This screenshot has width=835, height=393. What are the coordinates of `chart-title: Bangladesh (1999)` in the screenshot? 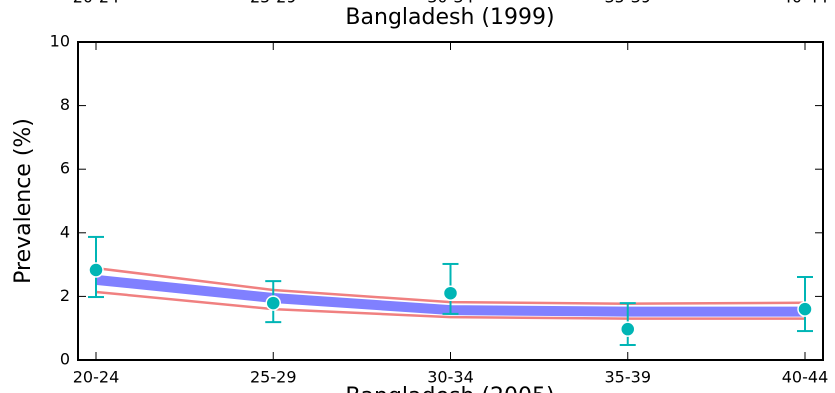 It's located at (449, 17).